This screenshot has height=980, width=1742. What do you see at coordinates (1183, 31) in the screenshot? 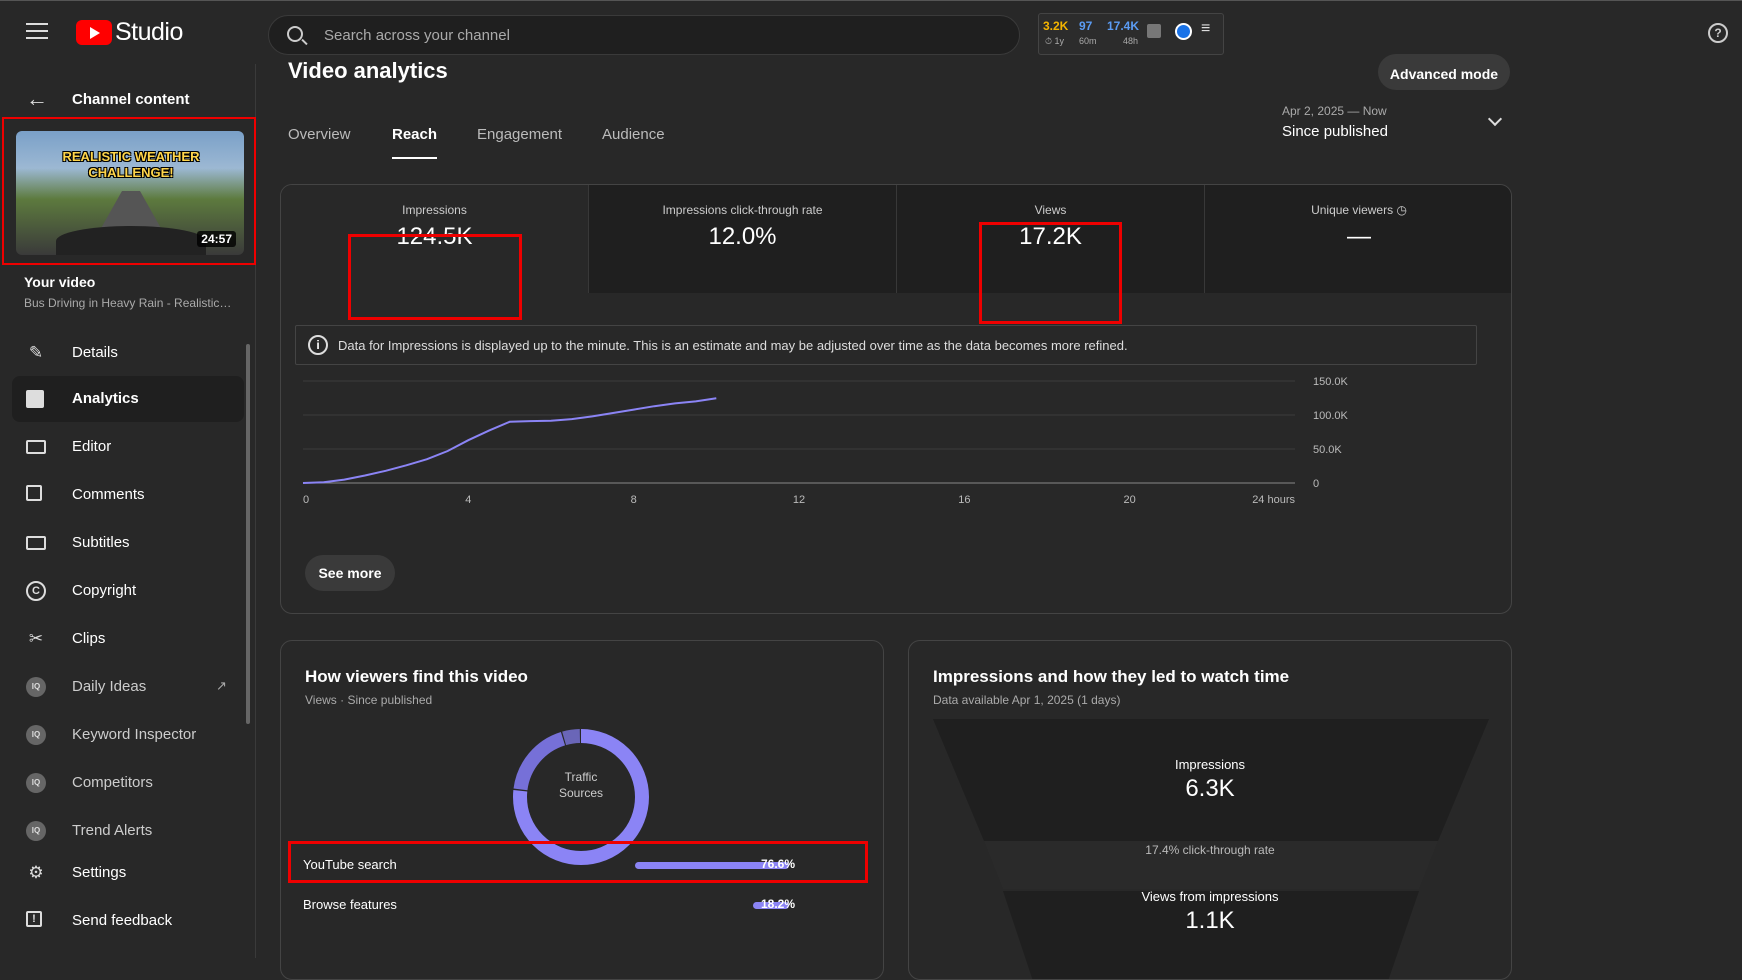
I see `vidiq-icon` at bounding box center [1183, 31].